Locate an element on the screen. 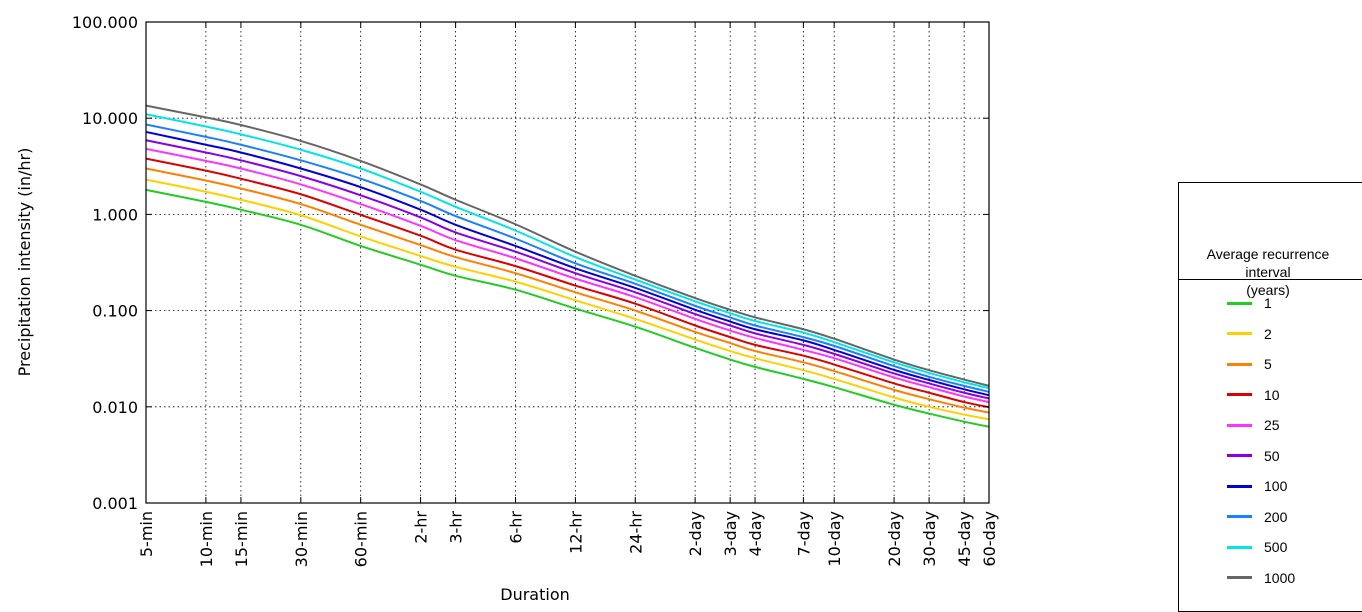 The width and height of the screenshot is (1362, 612). x-axis-label: Duration is located at coordinates (535, 594).